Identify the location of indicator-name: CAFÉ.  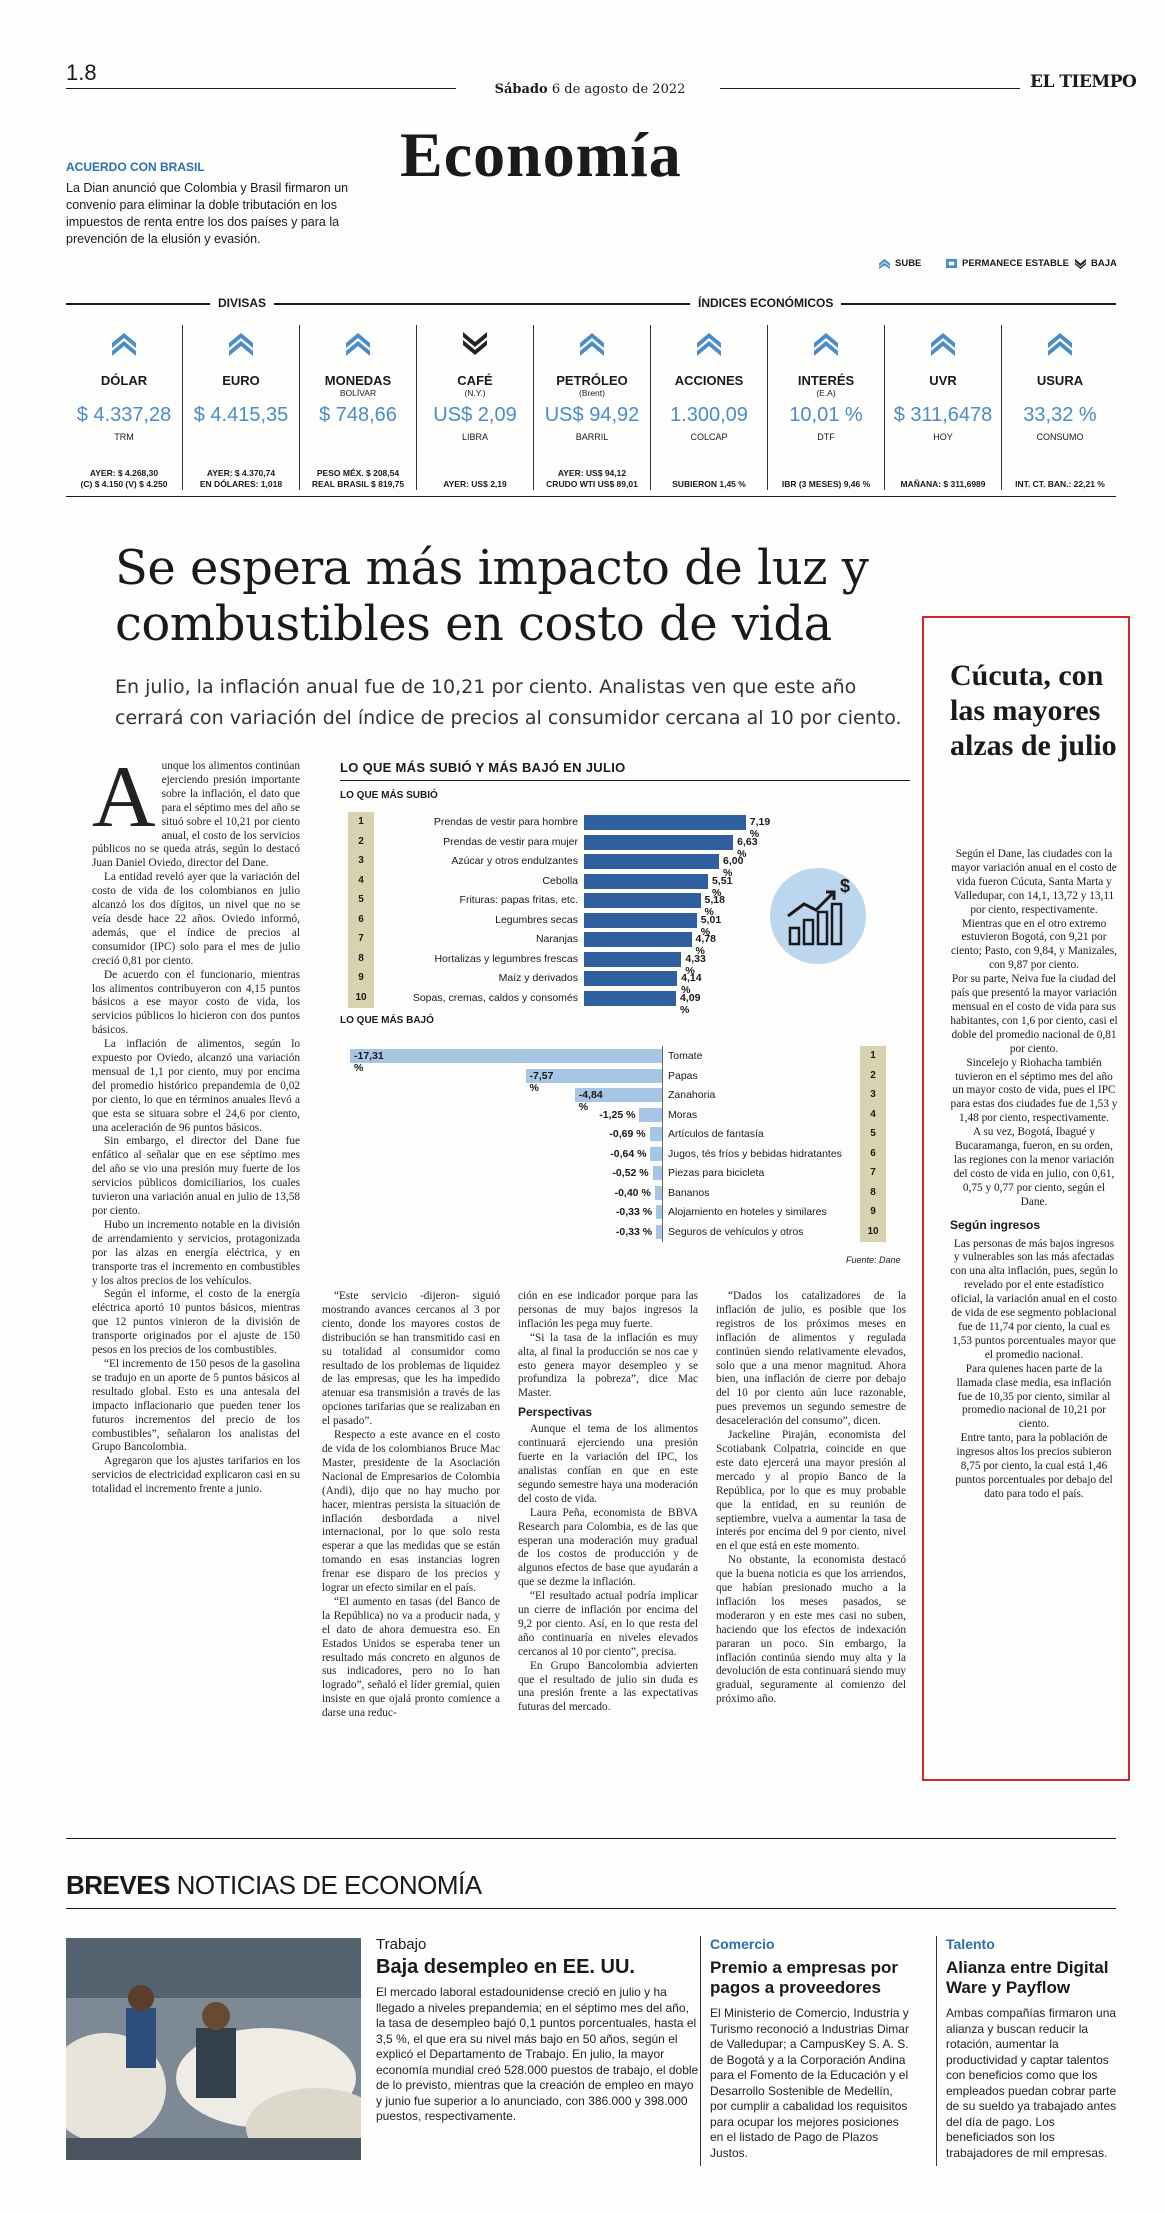
(475, 380).